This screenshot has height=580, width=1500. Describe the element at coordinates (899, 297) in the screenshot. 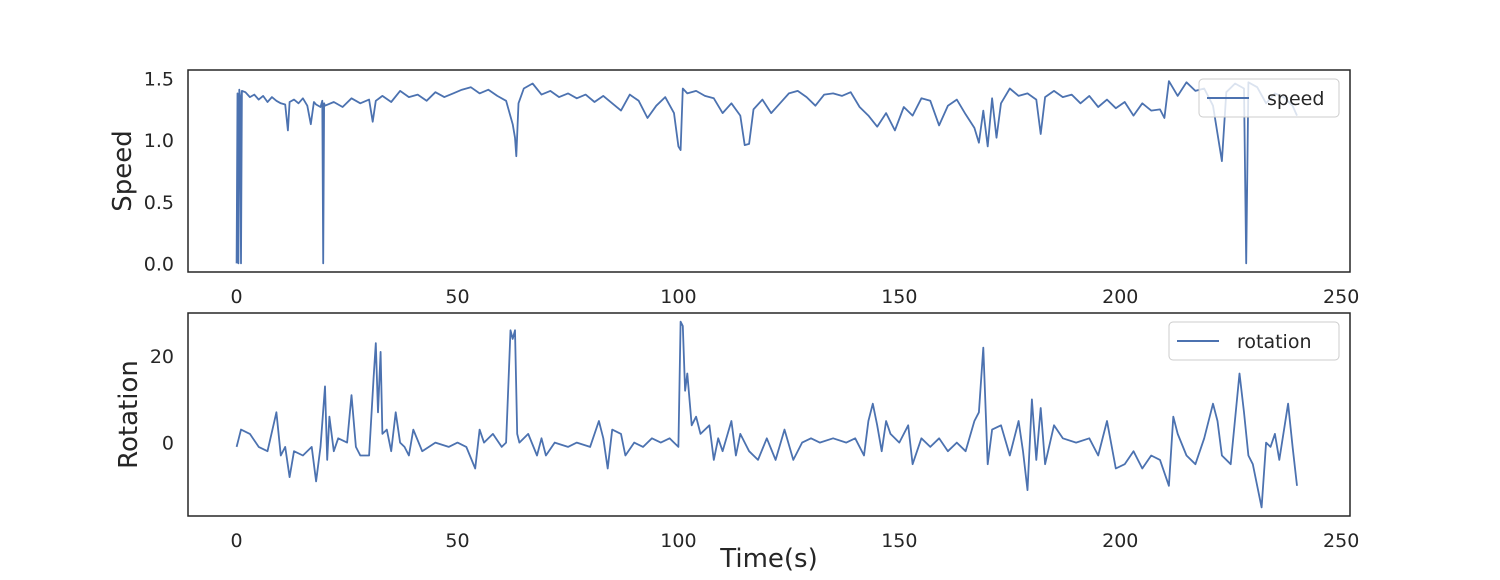

I see `speed-xtick-label: 150` at that location.